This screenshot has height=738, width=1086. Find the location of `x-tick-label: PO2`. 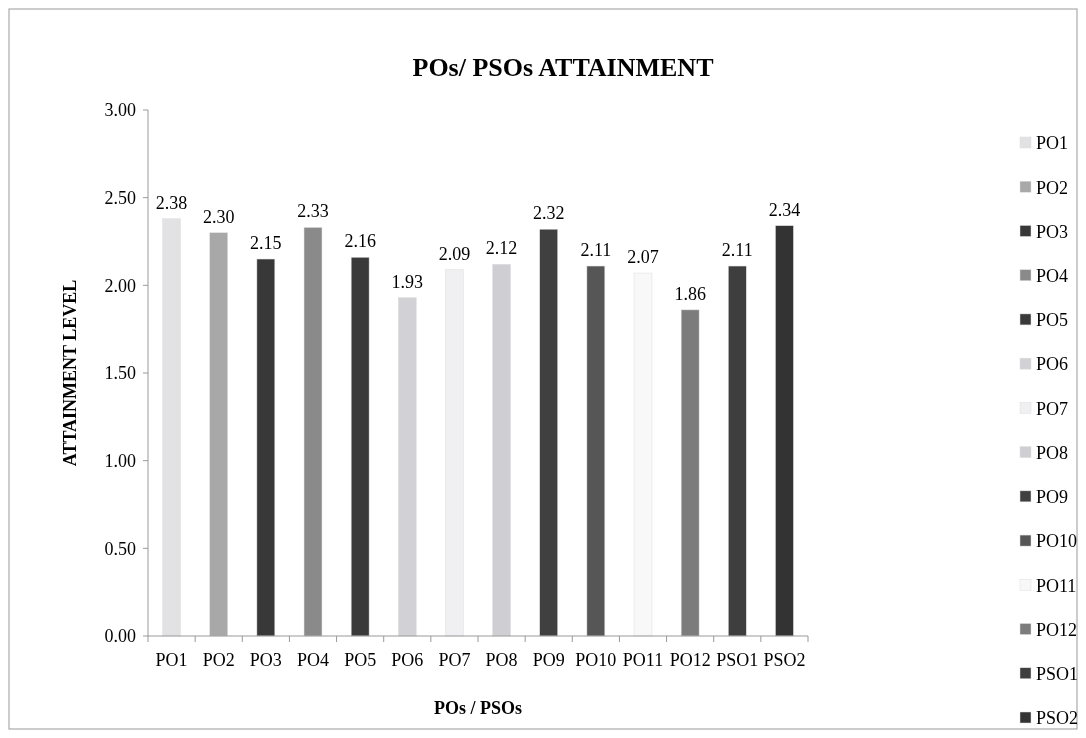

x-tick-label: PO2 is located at coordinates (218, 660).